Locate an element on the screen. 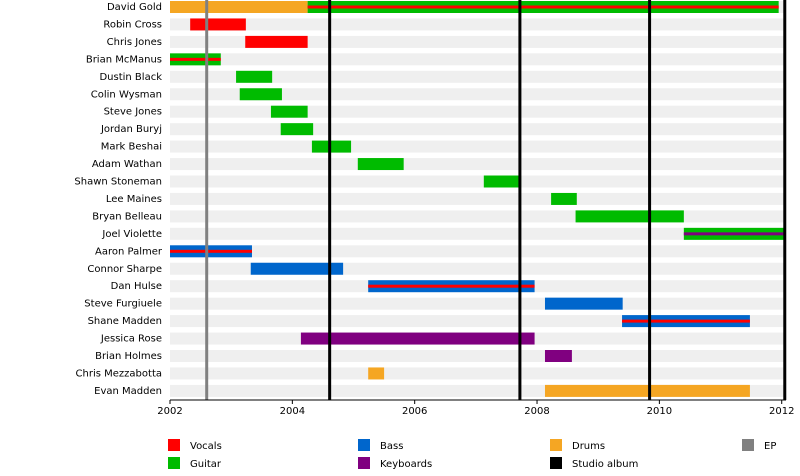 The width and height of the screenshot is (800, 476). member-name: Shawn Stoneman is located at coordinates (118, 182).